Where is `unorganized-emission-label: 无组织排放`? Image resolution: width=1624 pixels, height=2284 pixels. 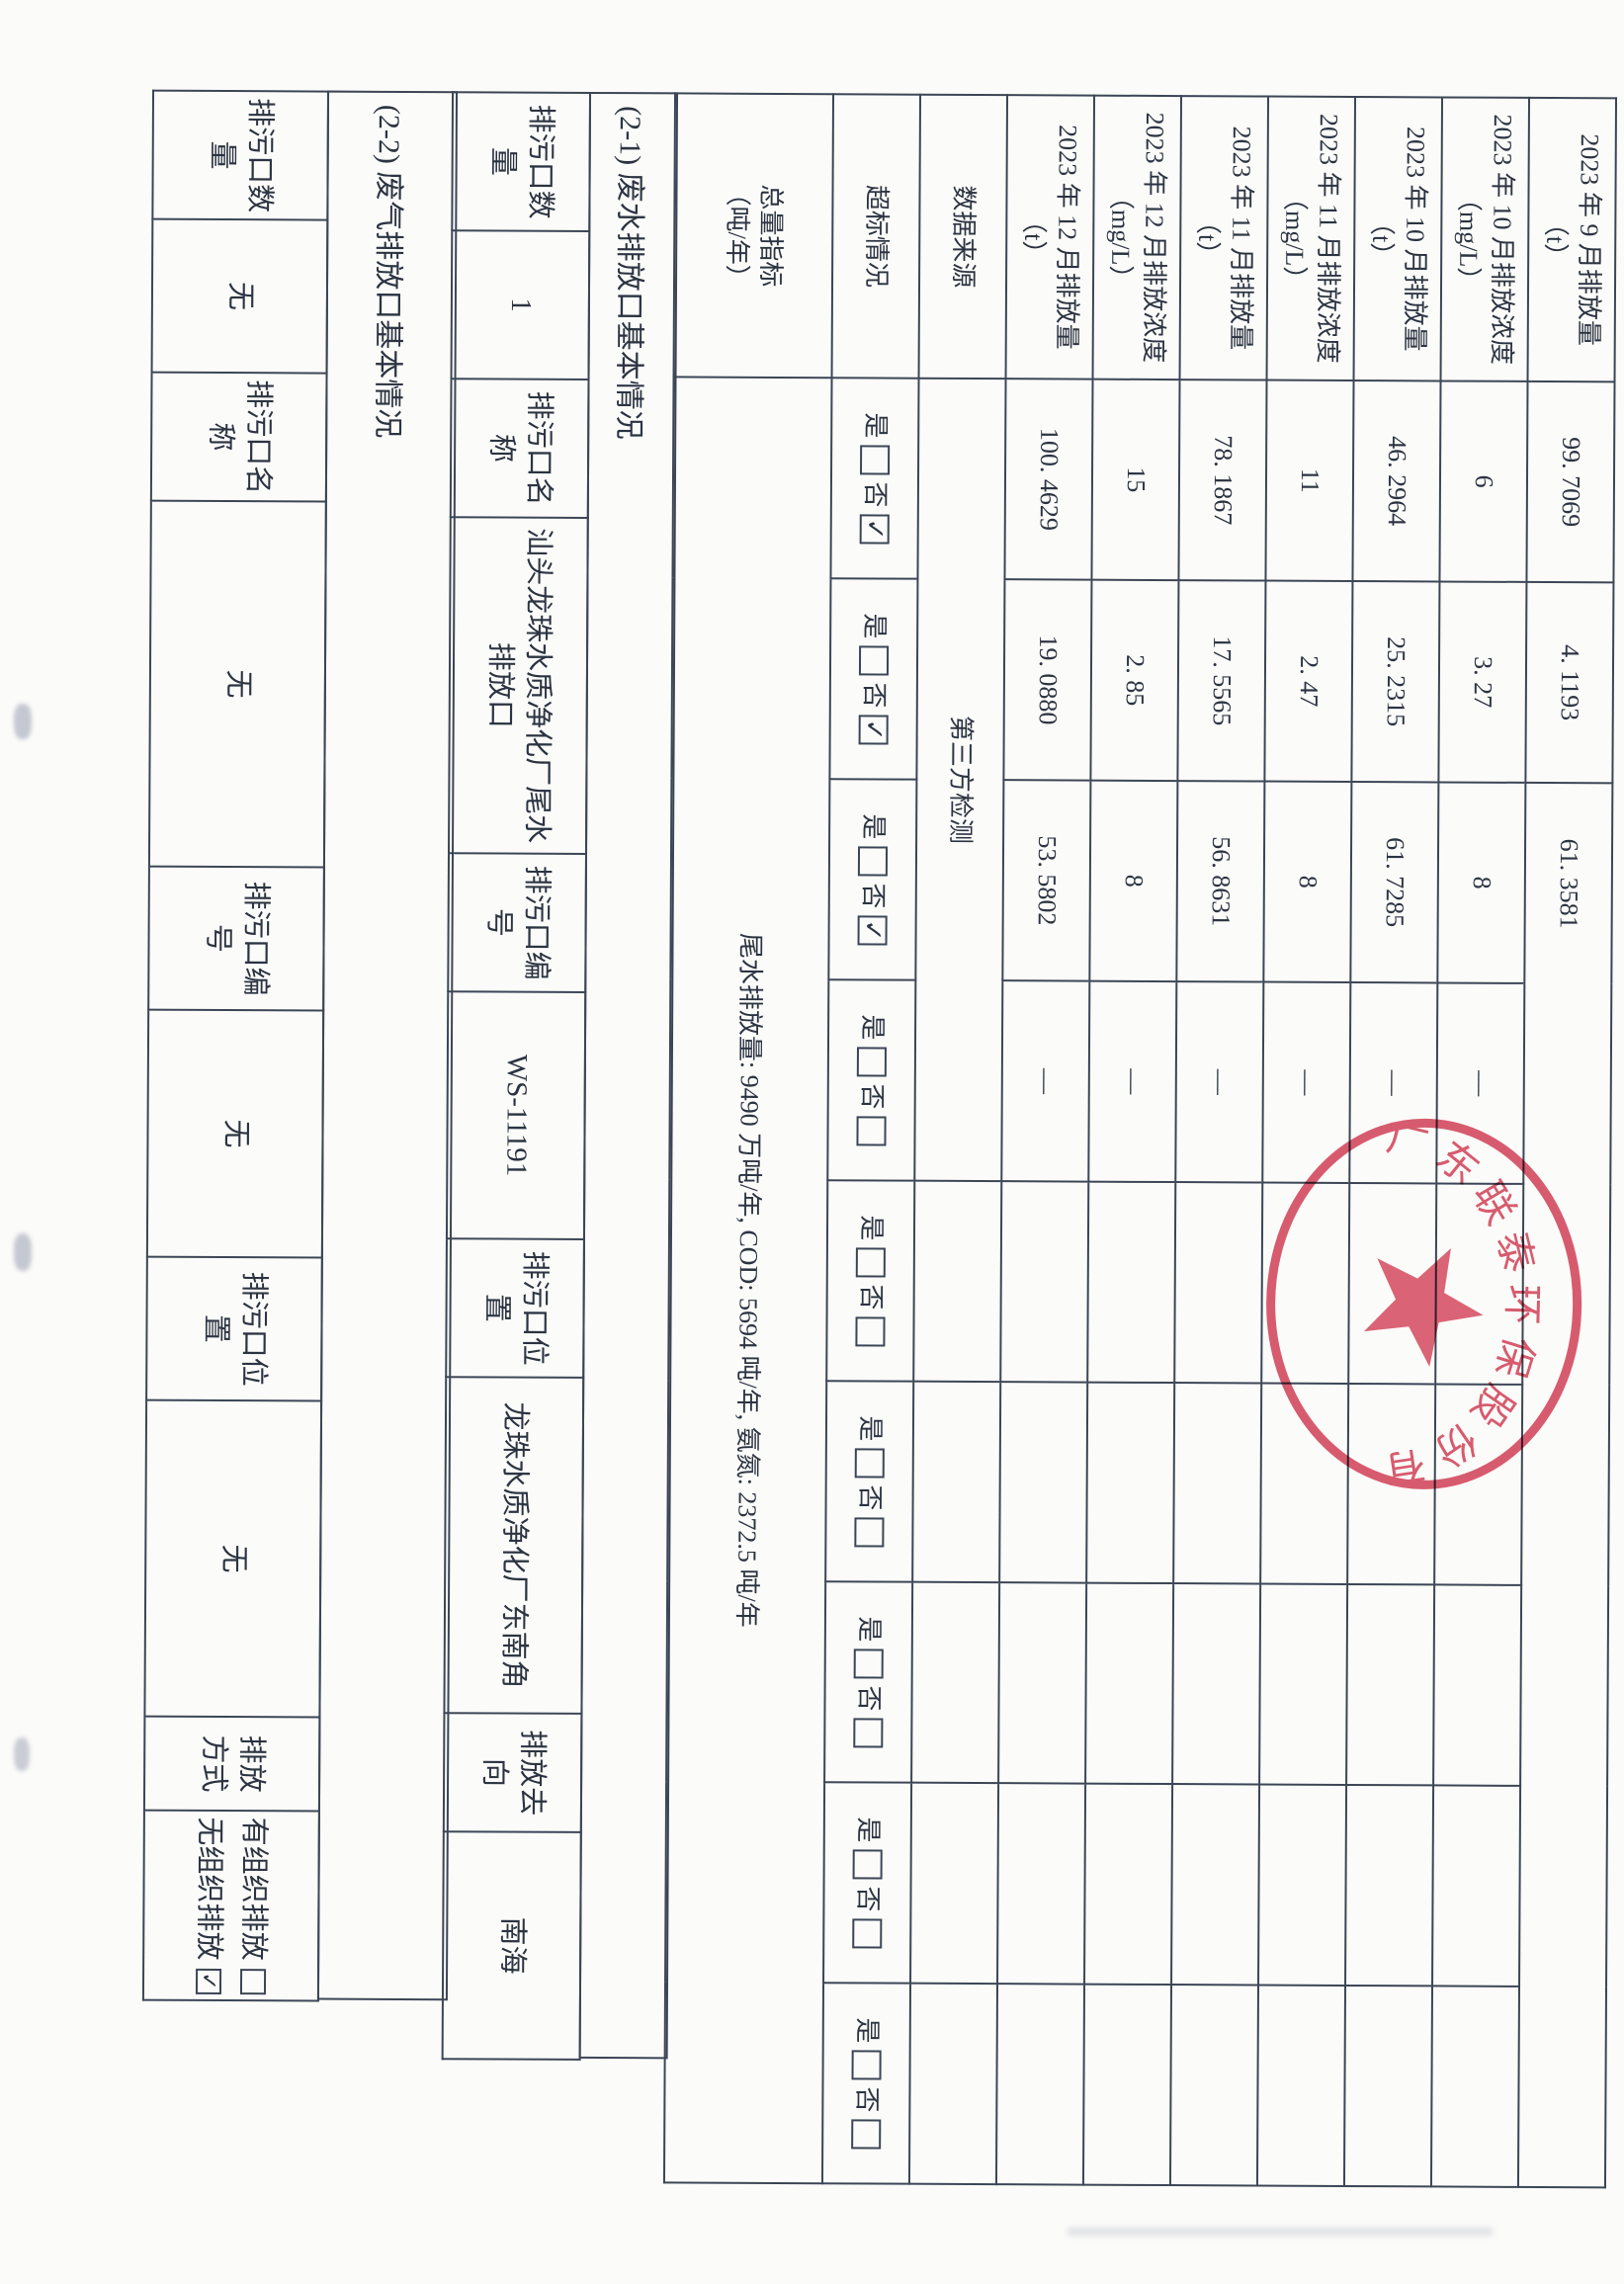
unorganized-emission-label: 无组织排放 is located at coordinates (209, 1889).